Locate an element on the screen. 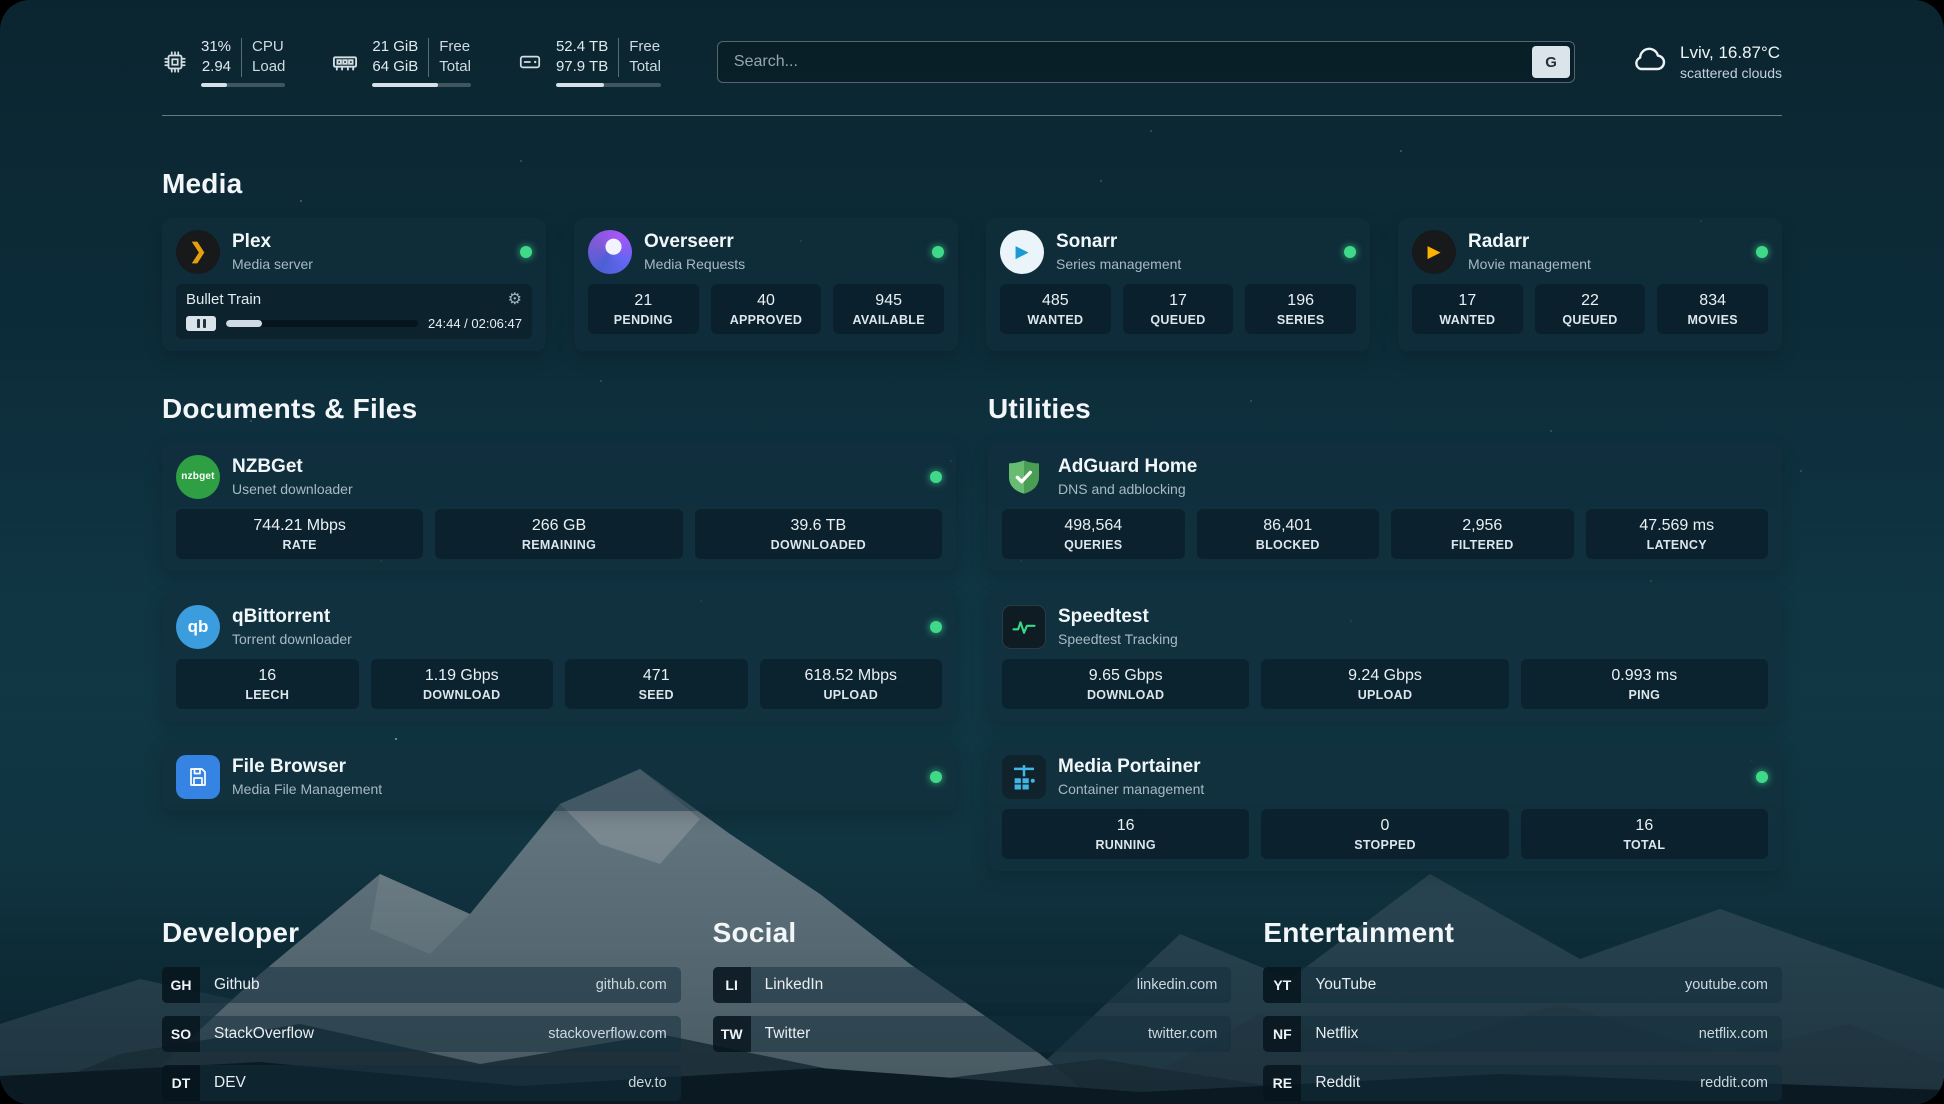 This screenshot has height=1104, width=1944. disk-usage-bar-fill is located at coordinates (580, 84).